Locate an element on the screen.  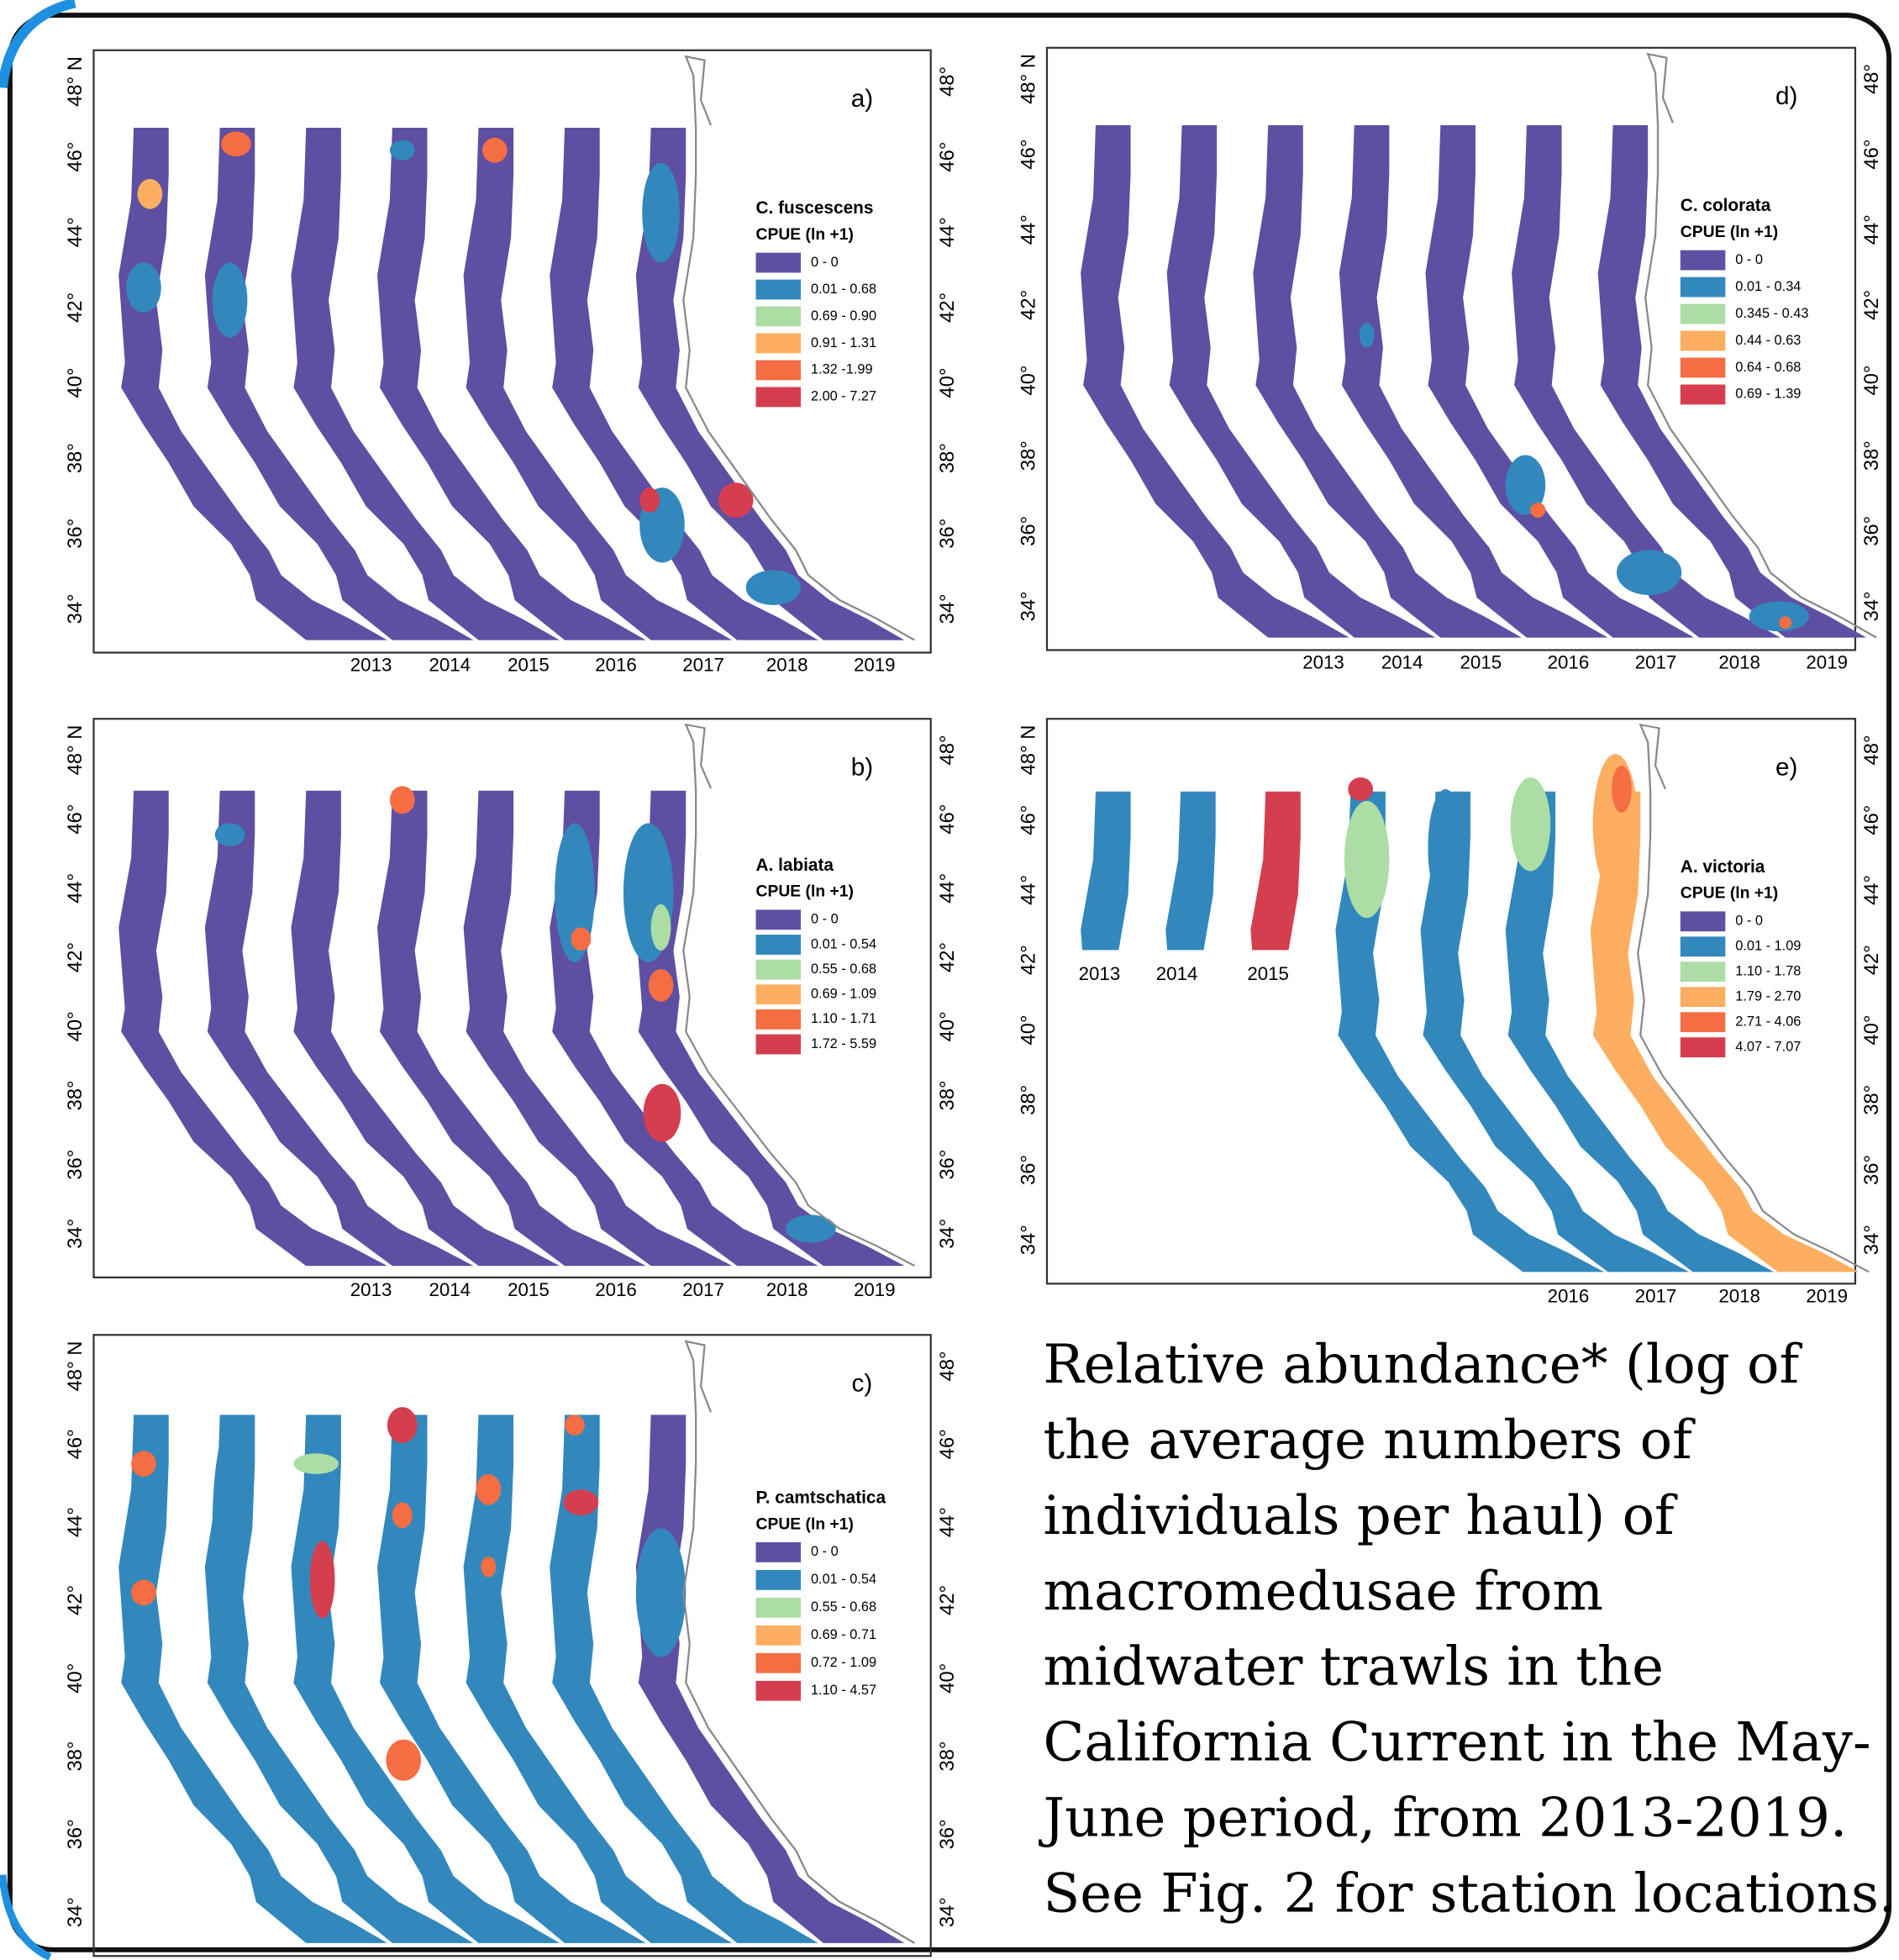
legend-label: 1.79 - 2.70 is located at coordinates (1768, 997).